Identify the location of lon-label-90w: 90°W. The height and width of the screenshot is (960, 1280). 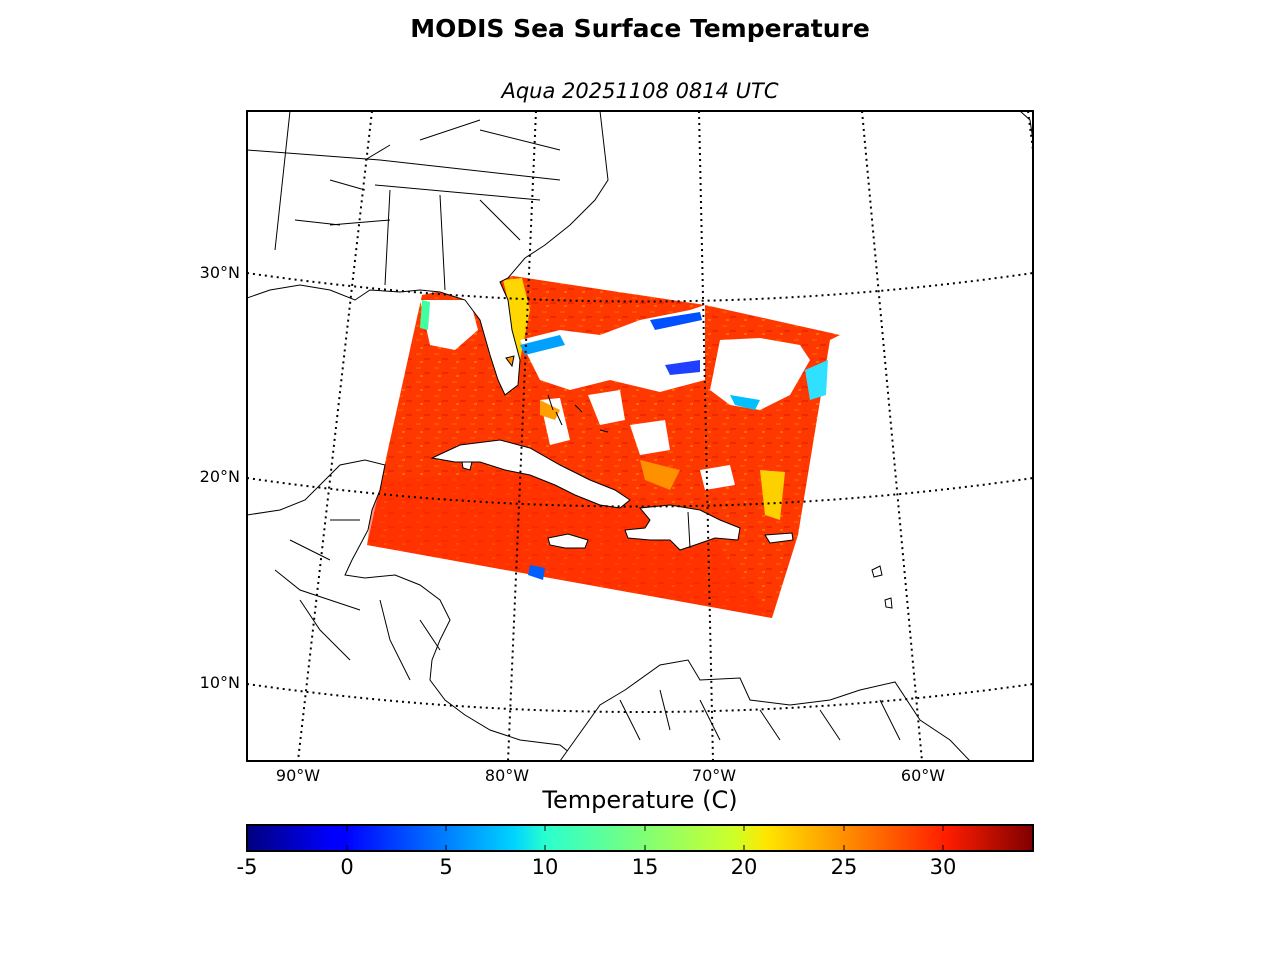
(298, 775).